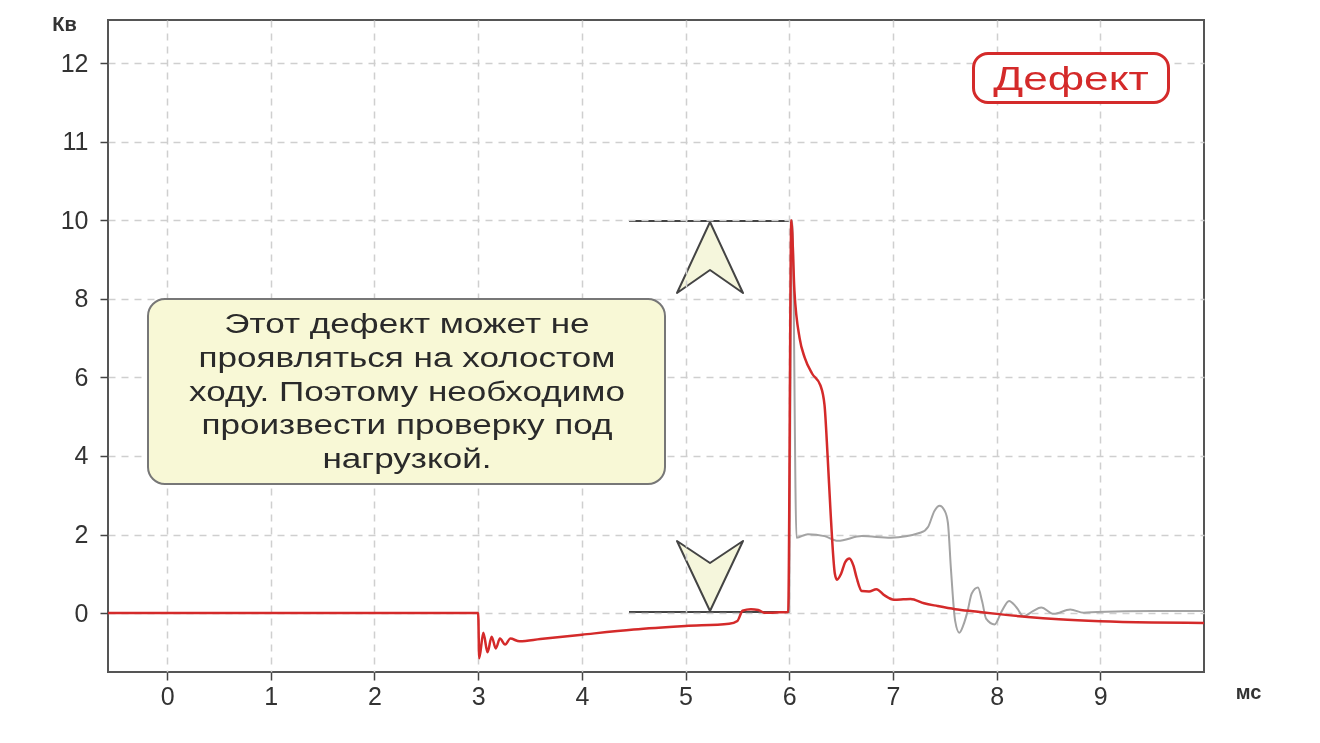 Image resolution: width=1320 pixels, height=743 pixels. I want to click on y-tick-label: 0, so click(81, 612).